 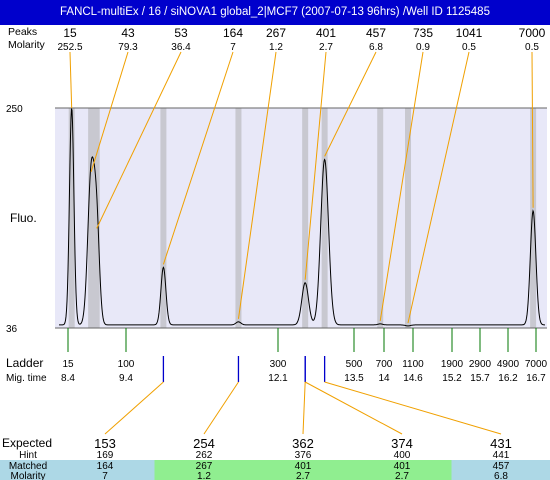 What do you see at coordinates (68, 364) in the screenshot?
I see `ladder-size-label: 15` at bounding box center [68, 364].